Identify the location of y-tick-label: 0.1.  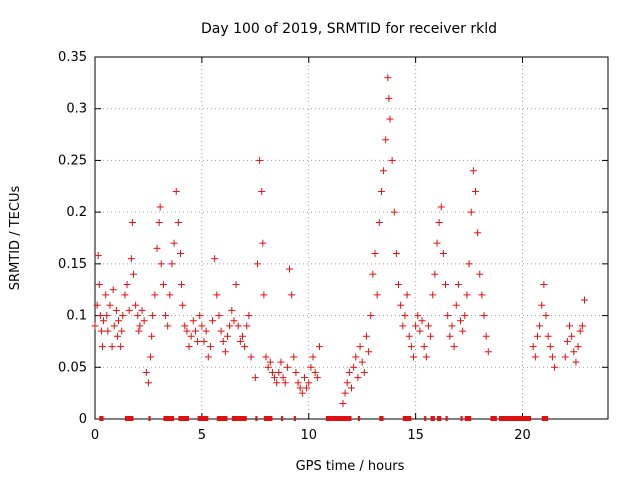
(76, 316).